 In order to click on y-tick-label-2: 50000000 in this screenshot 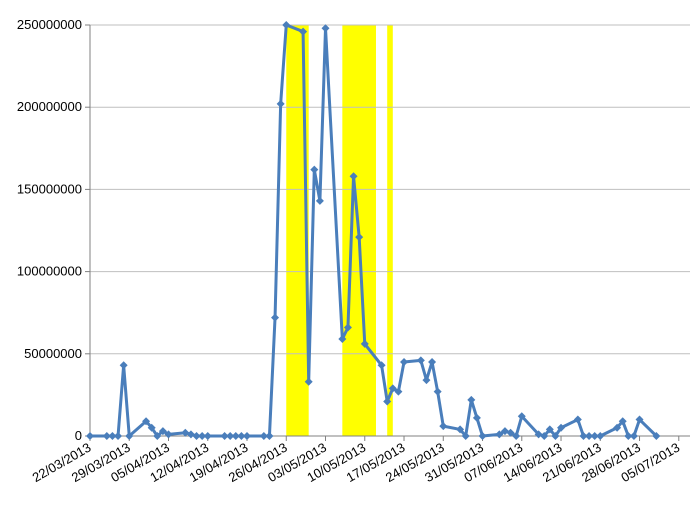, I will do `click(53, 353)`.